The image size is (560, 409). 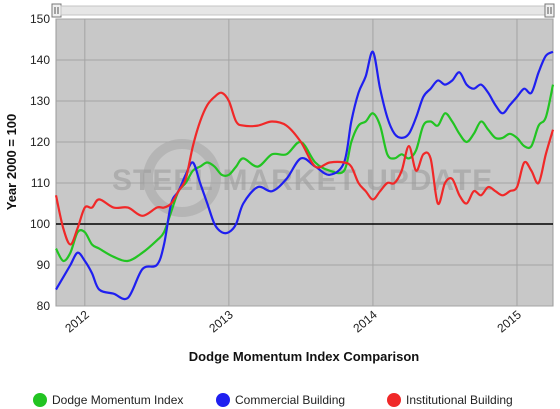 I want to click on x-tick-label-2015: 2015, so click(x=509, y=321).